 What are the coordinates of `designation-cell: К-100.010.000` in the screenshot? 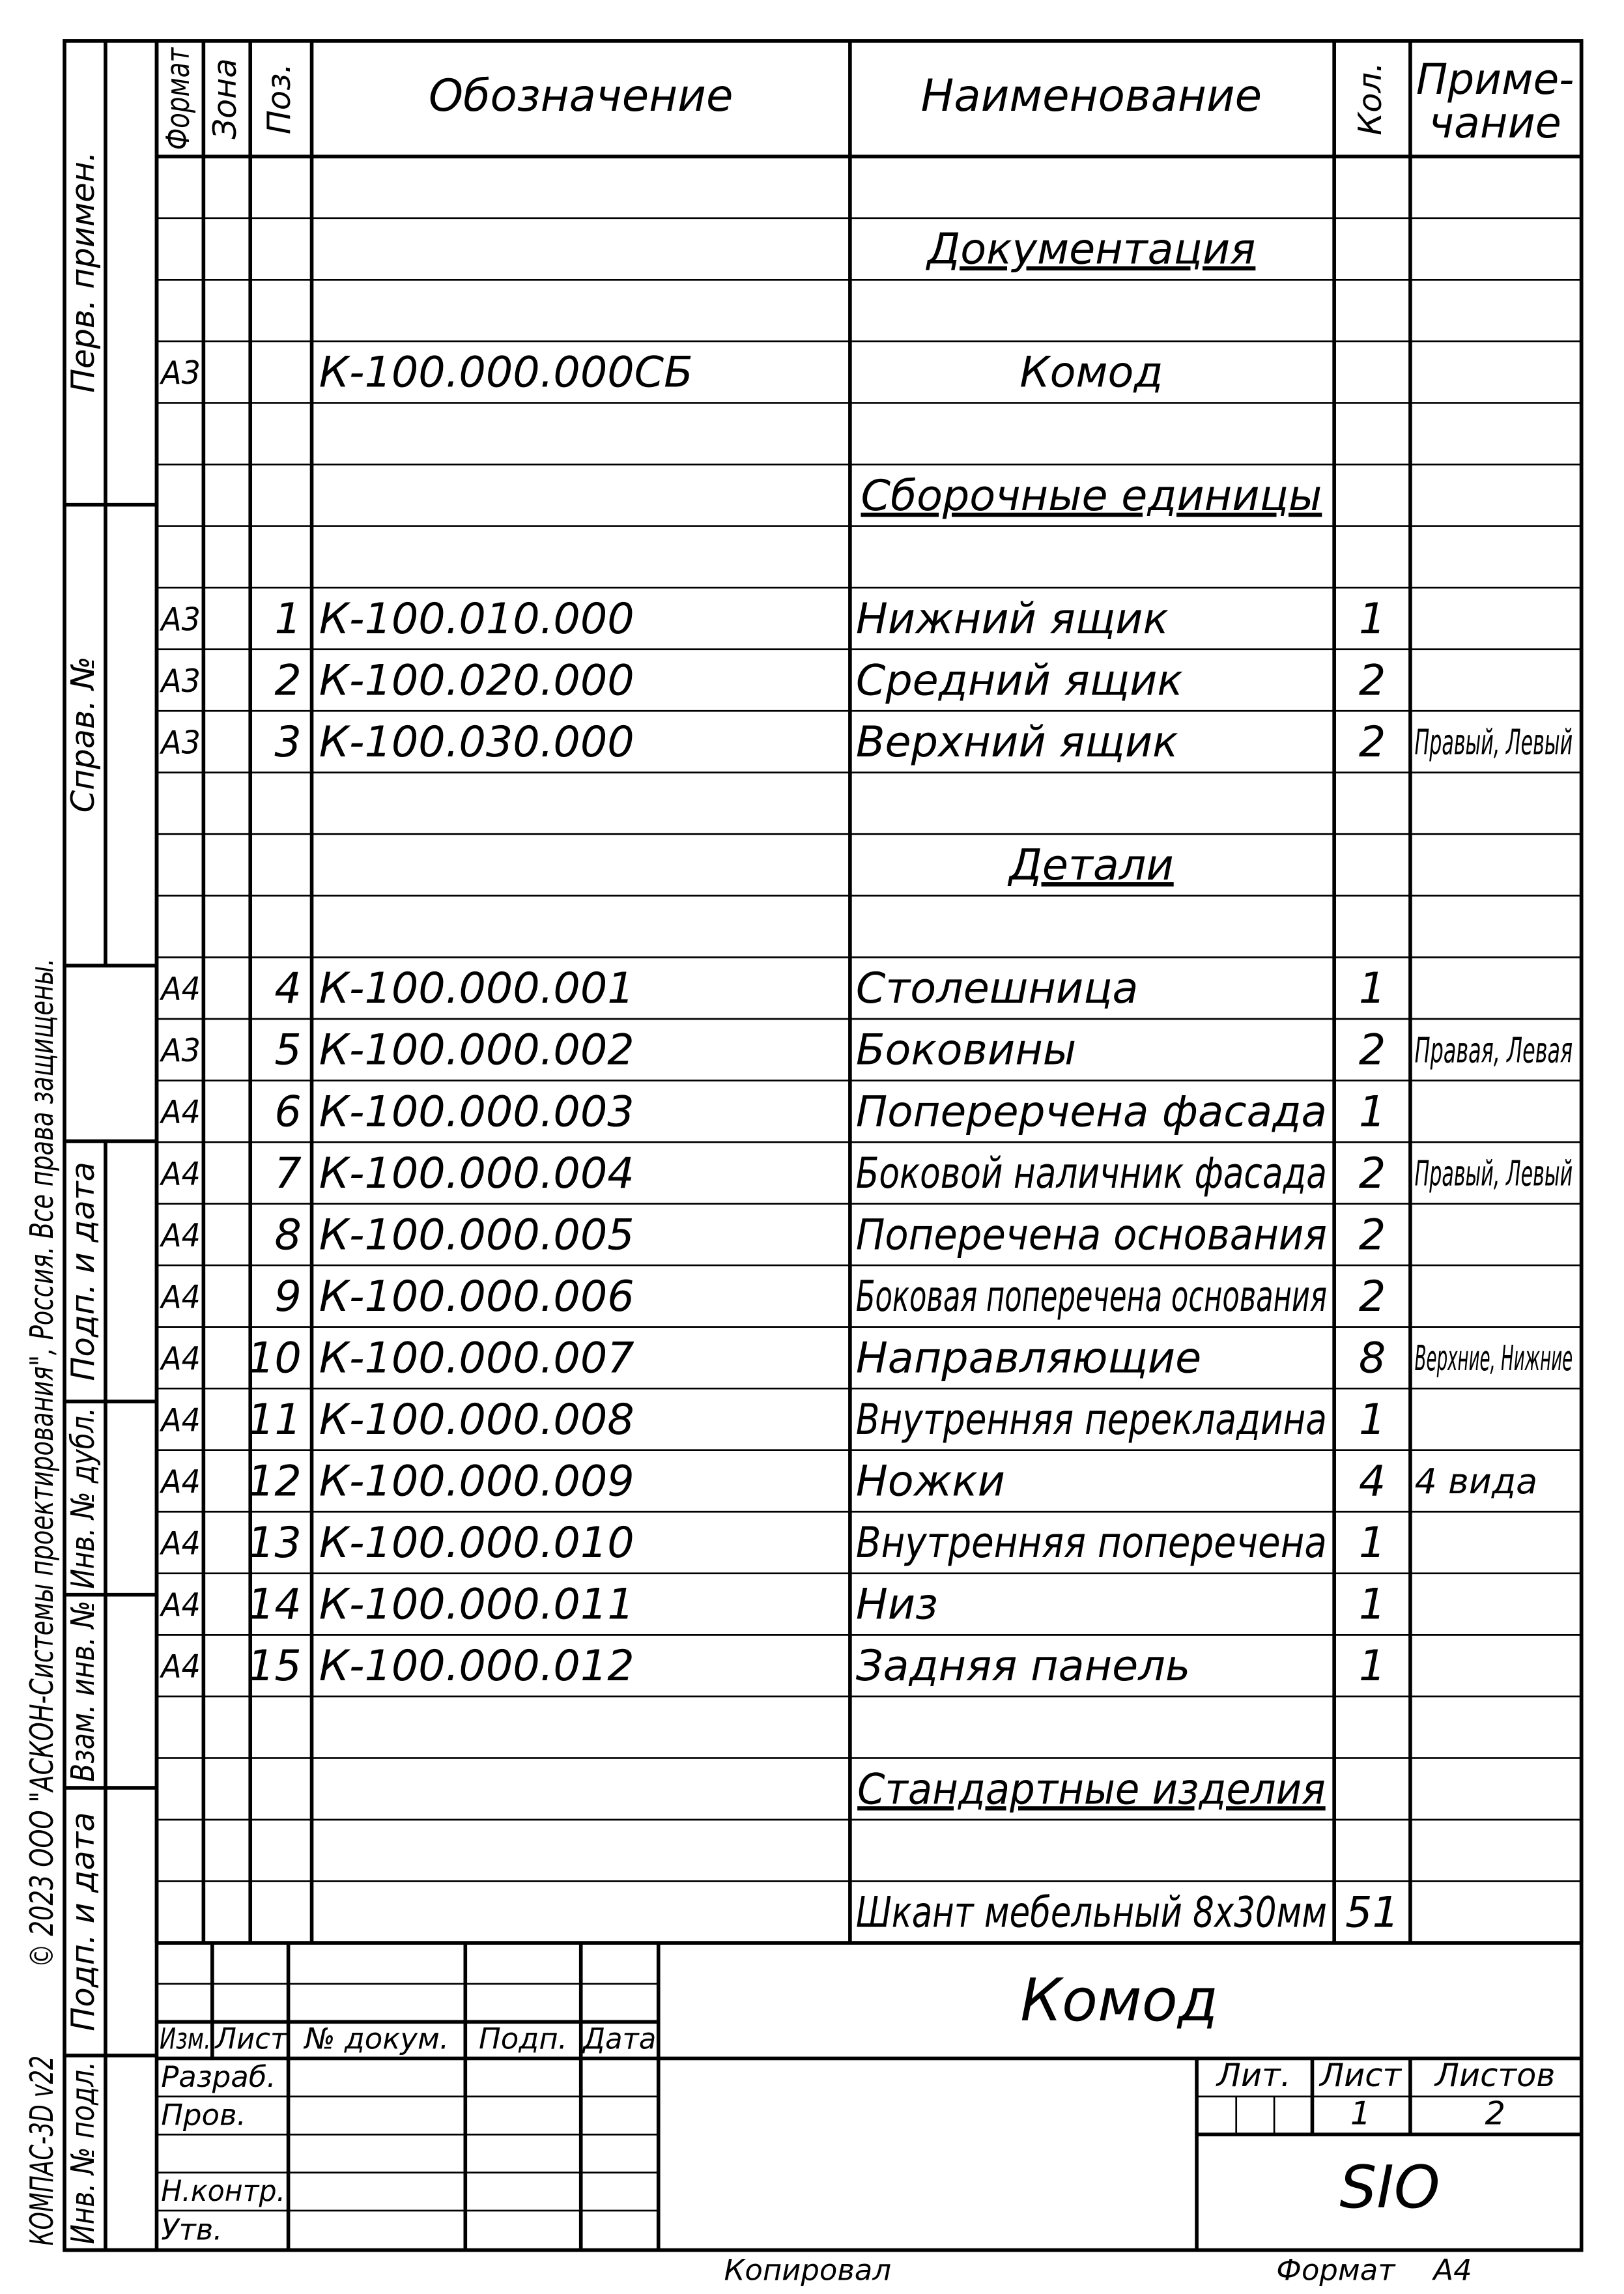 It's located at (477, 619).